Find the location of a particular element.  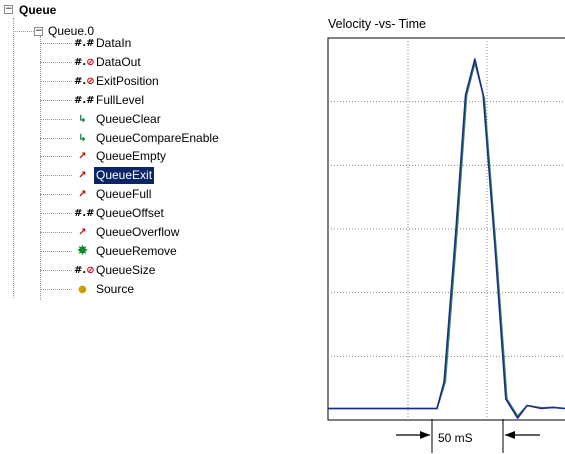

tree-child-label: Queue.0 is located at coordinates (71, 31).